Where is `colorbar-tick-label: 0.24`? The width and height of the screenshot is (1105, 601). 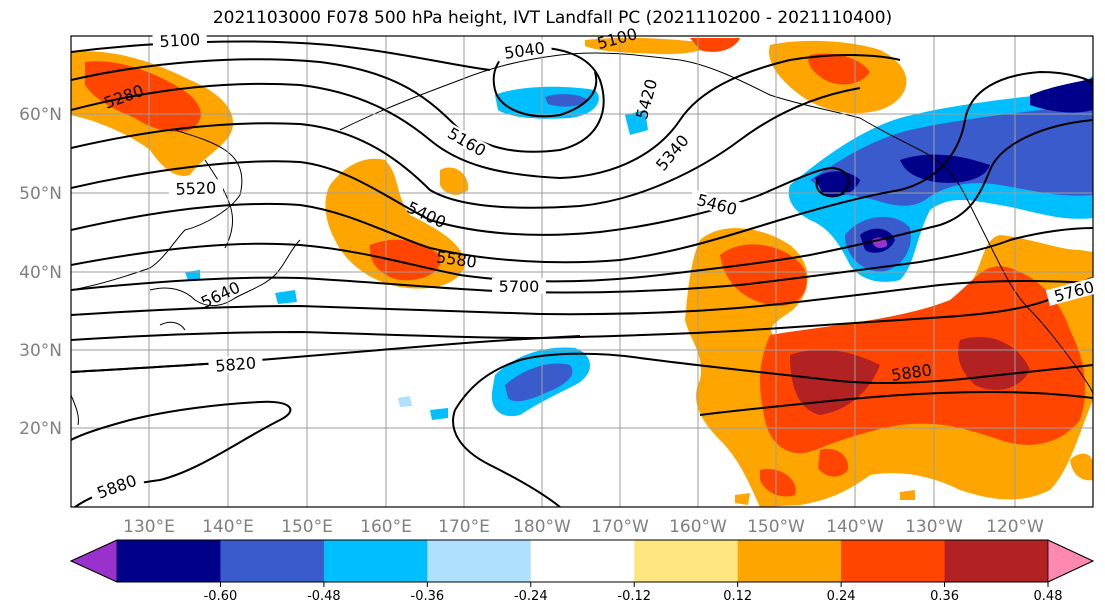
colorbar-tick-label: 0.24 is located at coordinates (841, 595).